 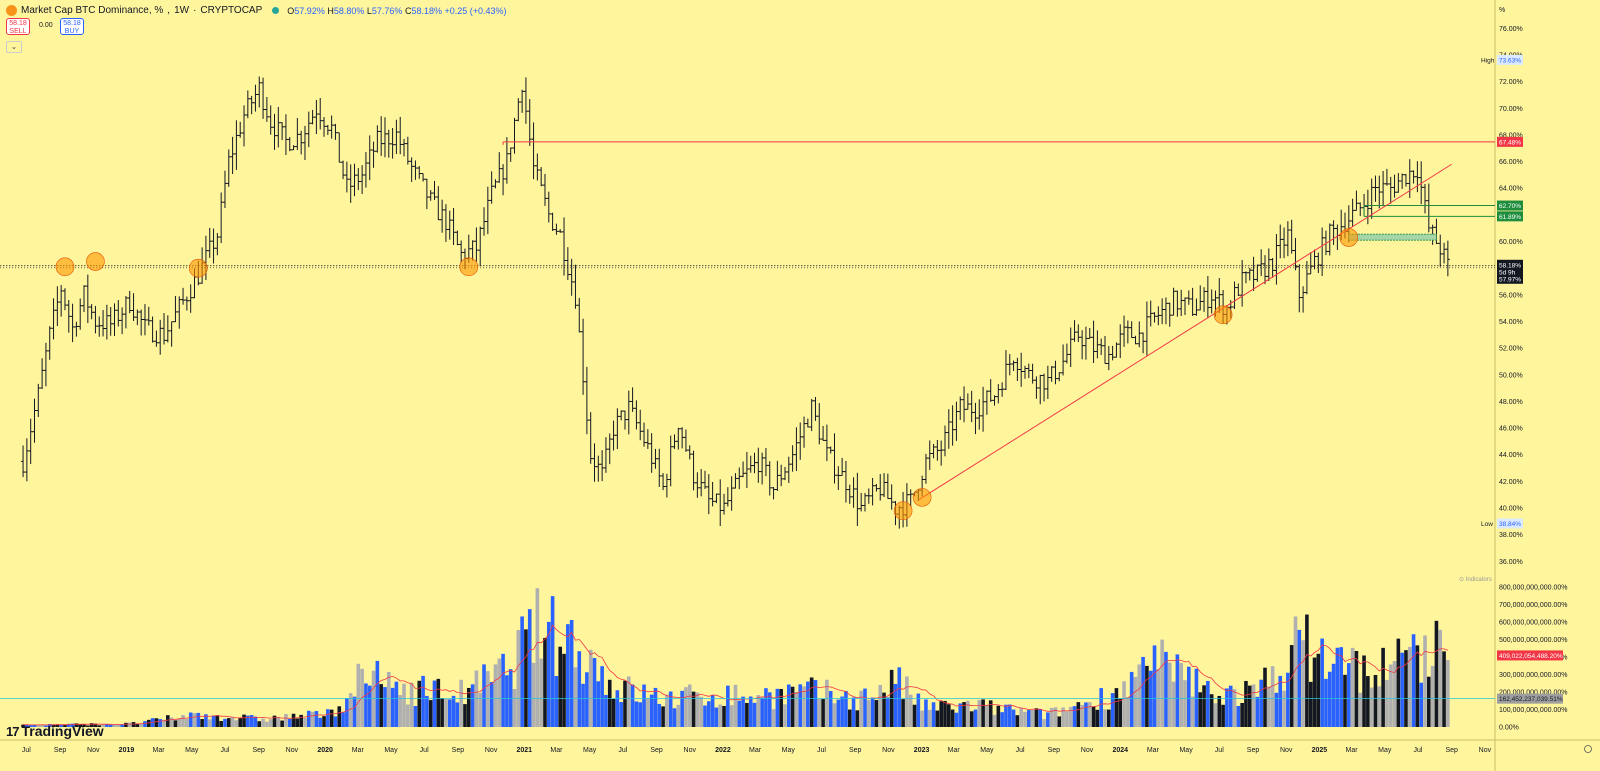 I want to click on buy-button: 58.18 BUY, so click(x=72, y=26).